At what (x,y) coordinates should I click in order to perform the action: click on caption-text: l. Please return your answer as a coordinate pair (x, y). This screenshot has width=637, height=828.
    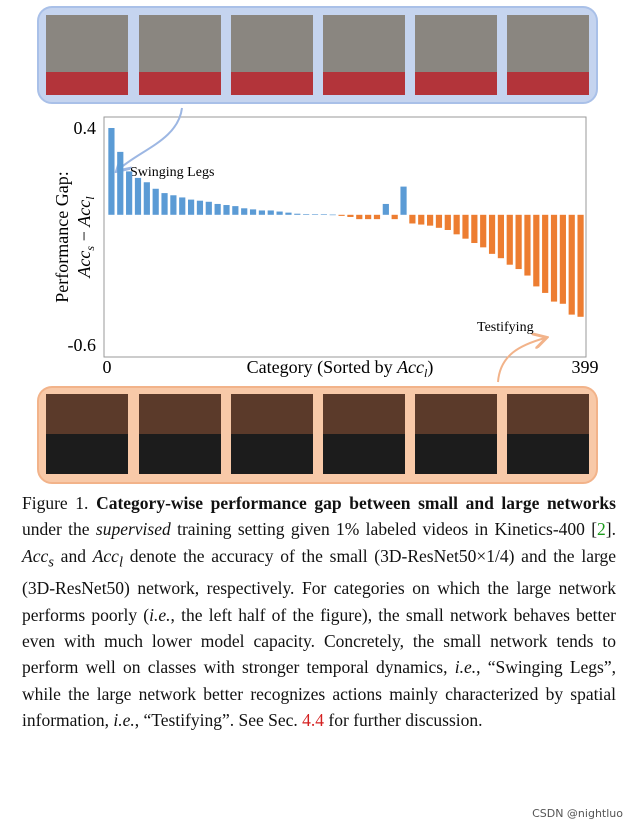
    Looking at the image, I should click on (120, 562).